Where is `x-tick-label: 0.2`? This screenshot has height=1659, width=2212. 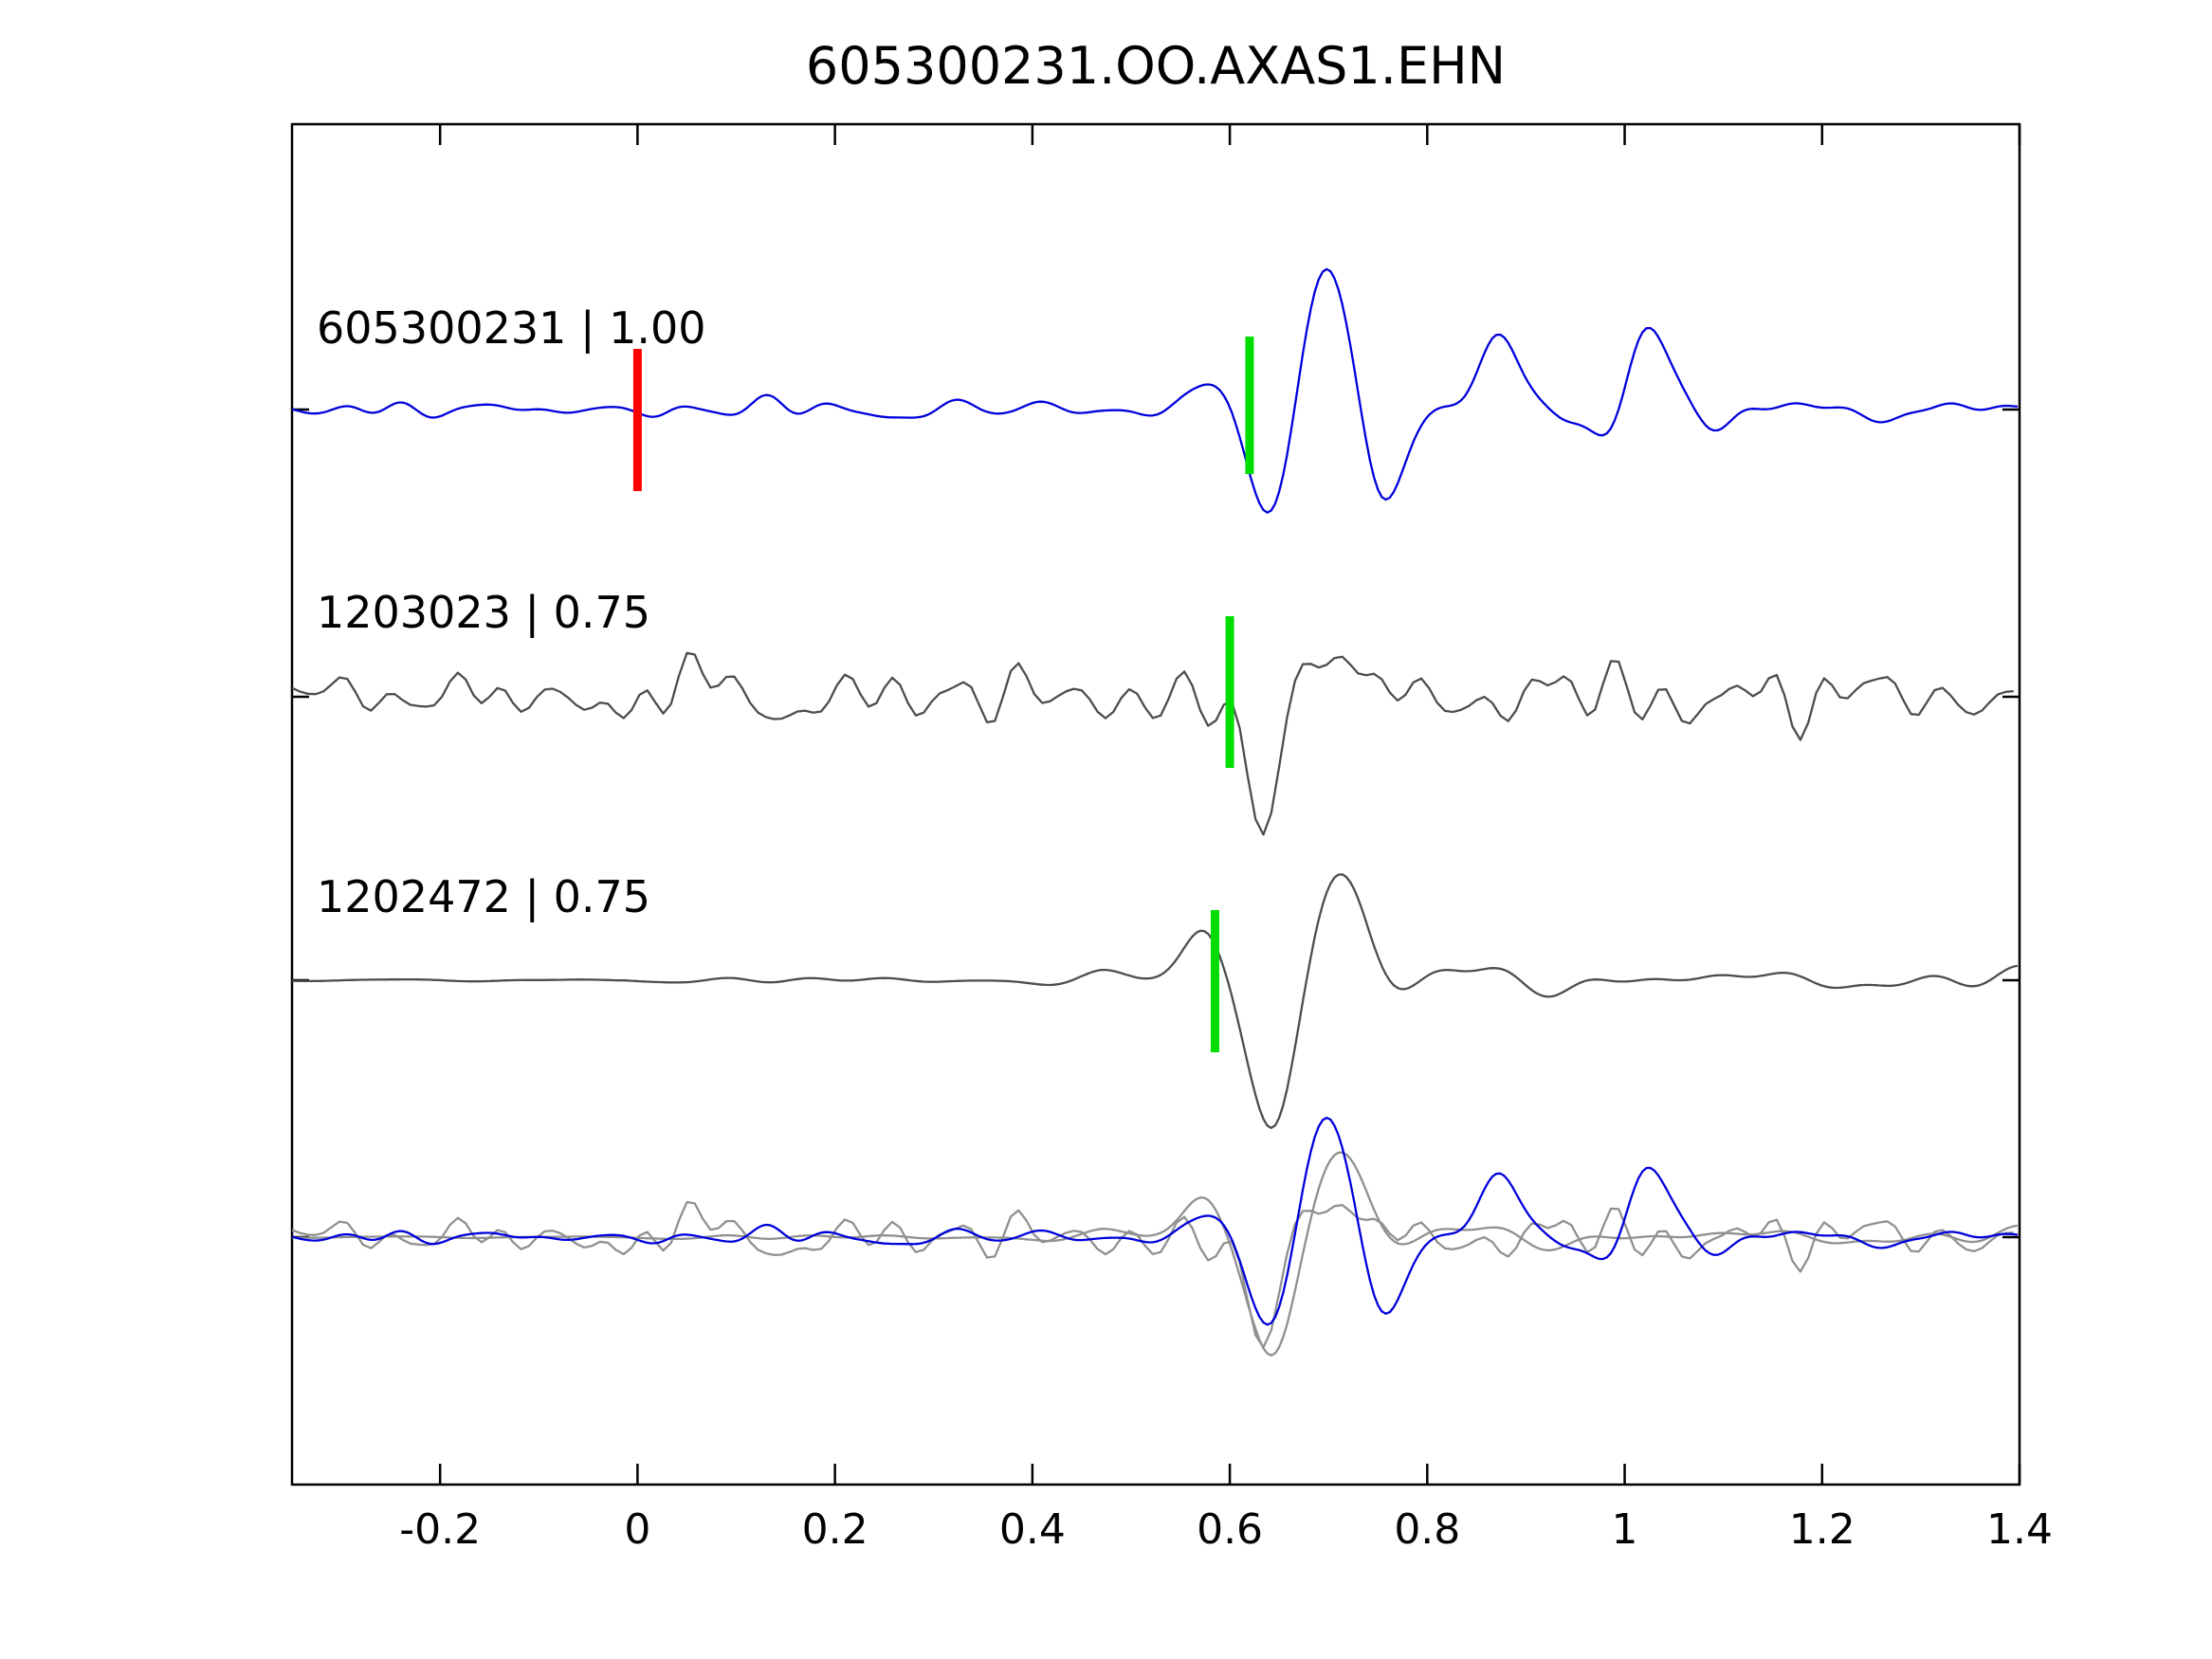
x-tick-label: 0.2 is located at coordinates (835, 1529).